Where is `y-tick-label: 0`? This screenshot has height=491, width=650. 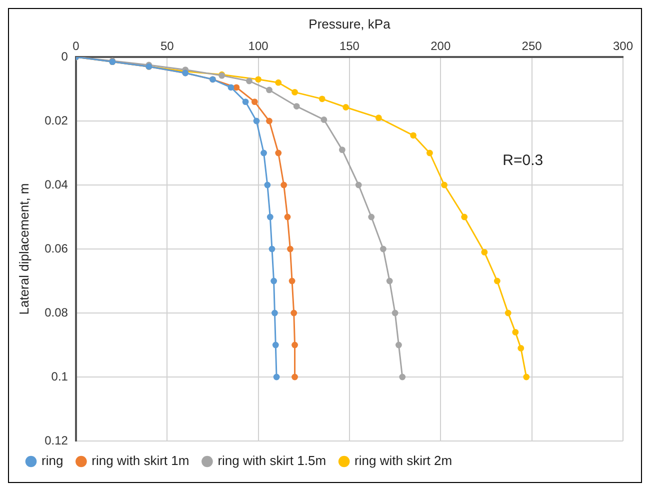 y-tick-label: 0 is located at coordinates (64, 56).